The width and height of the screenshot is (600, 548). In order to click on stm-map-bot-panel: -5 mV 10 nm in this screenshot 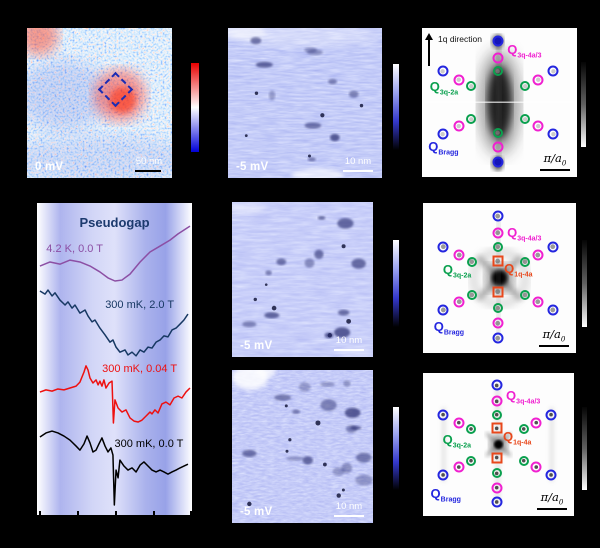, I will do `click(302, 446)`.